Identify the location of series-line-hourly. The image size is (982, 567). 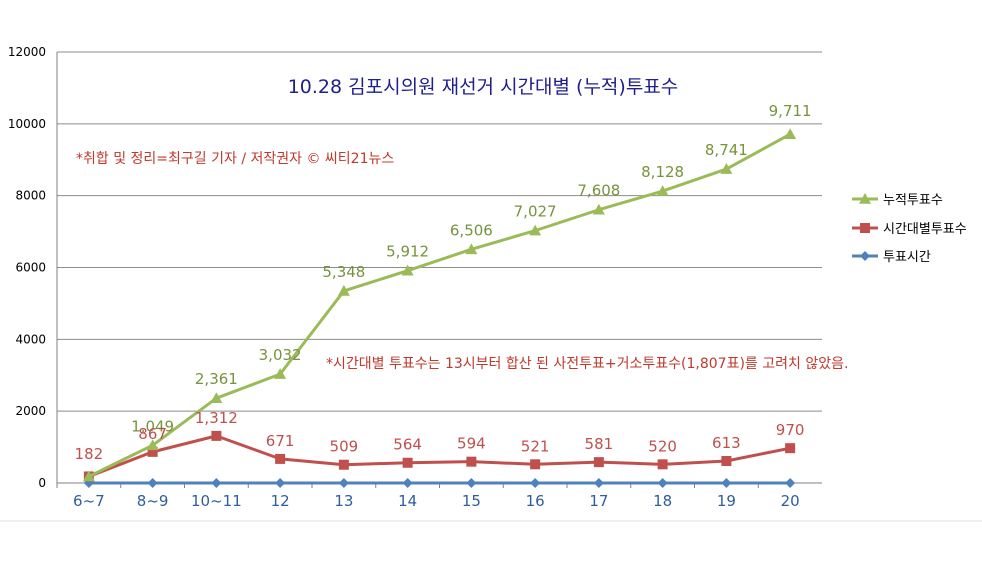
(439, 456).